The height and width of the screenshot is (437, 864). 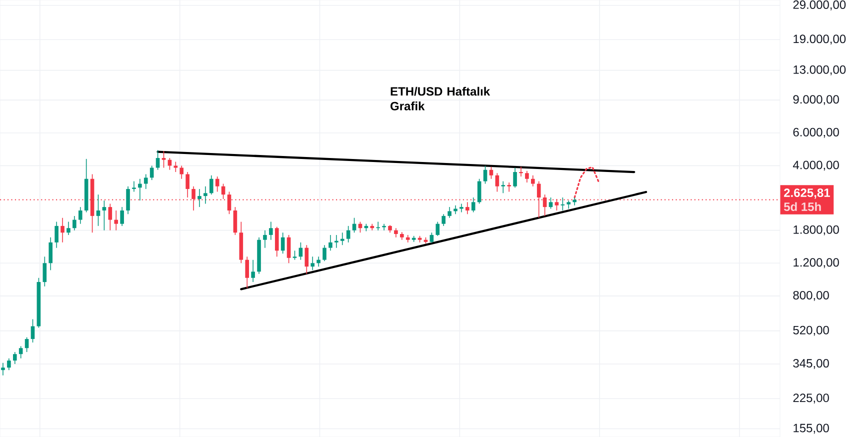 What do you see at coordinates (816, 100) in the screenshot?
I see `y-tick-label: 9.000,00` at bounding box center [816, 100].